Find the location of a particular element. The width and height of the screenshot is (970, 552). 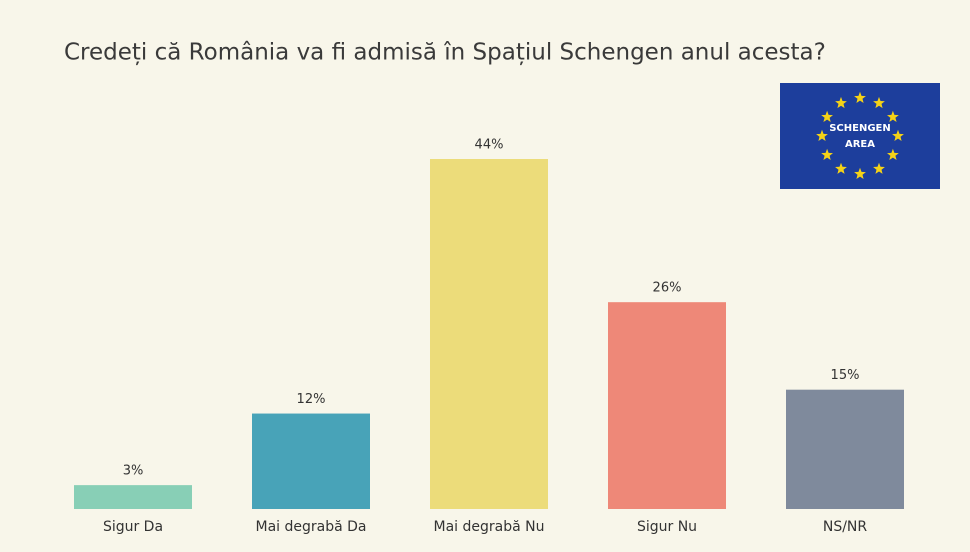

x-tick-label: Mai degrabă Nu is located at coordinates (489, 527).